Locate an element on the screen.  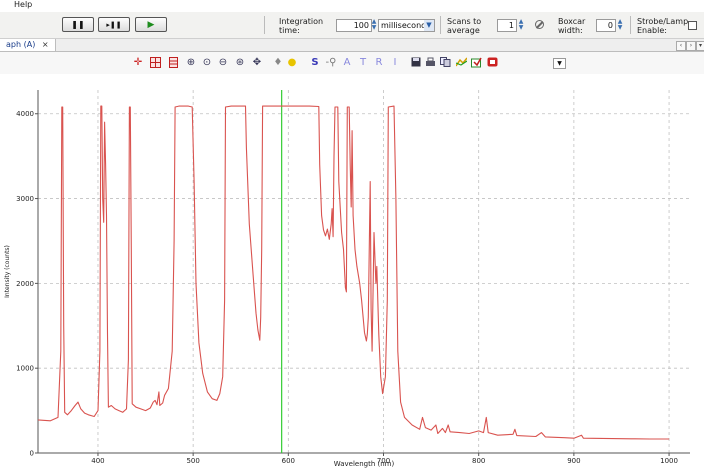
print-icon is located at coordinates (430, 63).